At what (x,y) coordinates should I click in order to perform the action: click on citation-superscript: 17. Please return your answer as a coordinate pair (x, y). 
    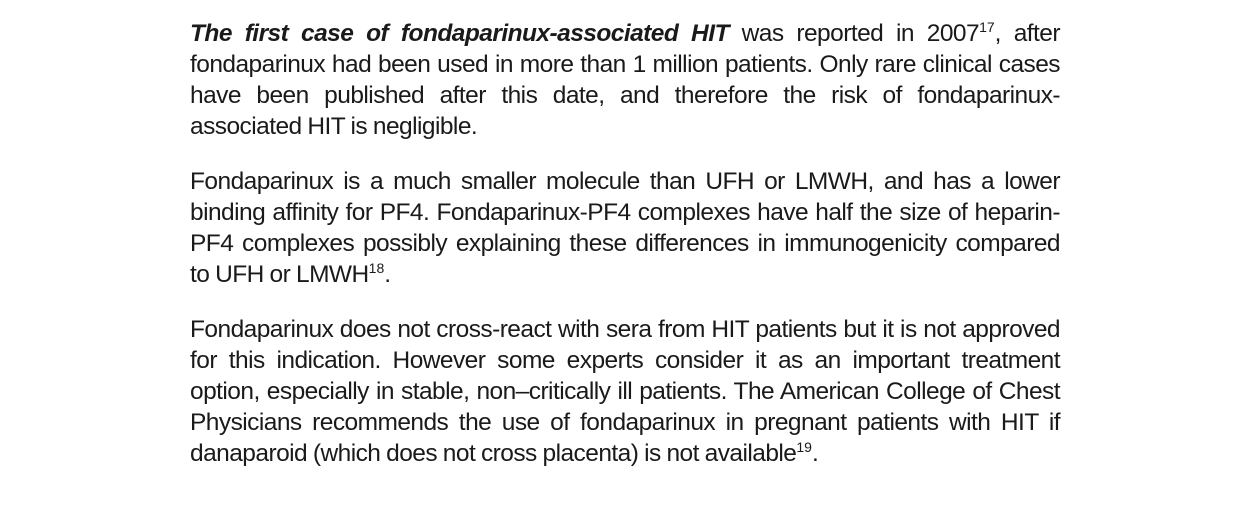
    Looking at the image, I should click on (987, 27).